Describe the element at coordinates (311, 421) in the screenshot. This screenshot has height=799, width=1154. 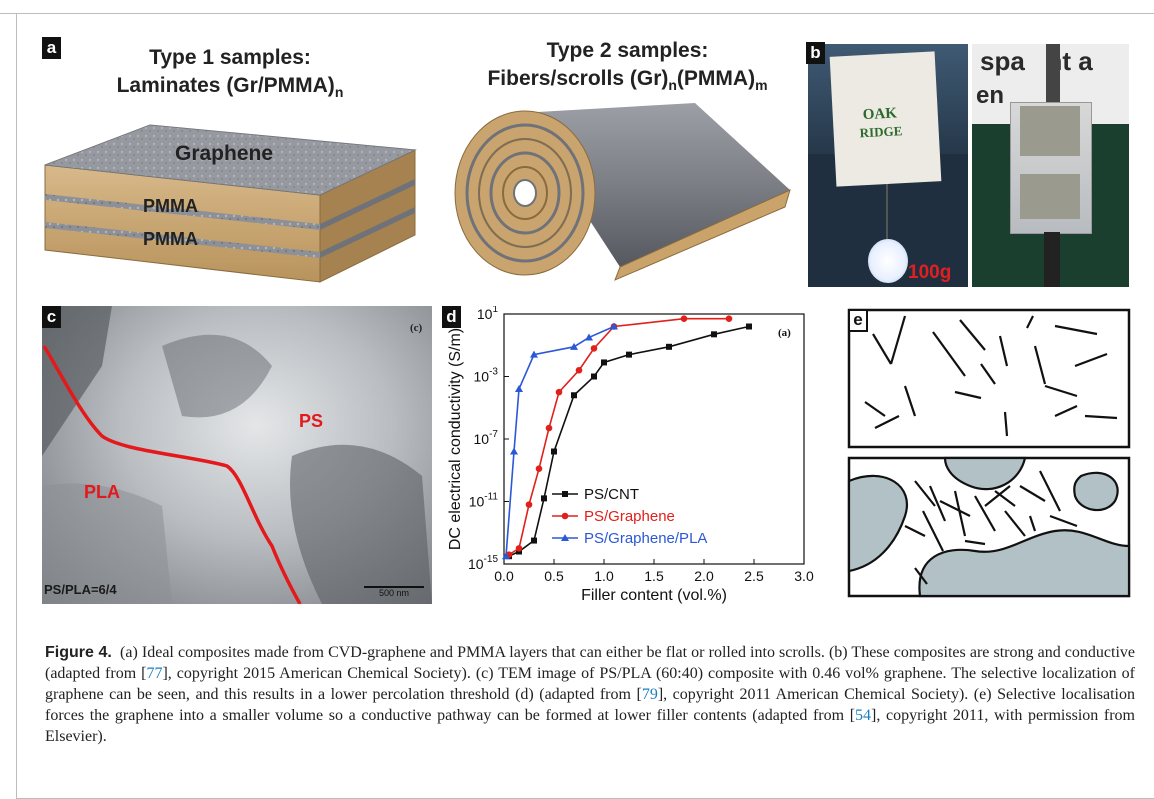
I see `label-ps: PS` at that location.